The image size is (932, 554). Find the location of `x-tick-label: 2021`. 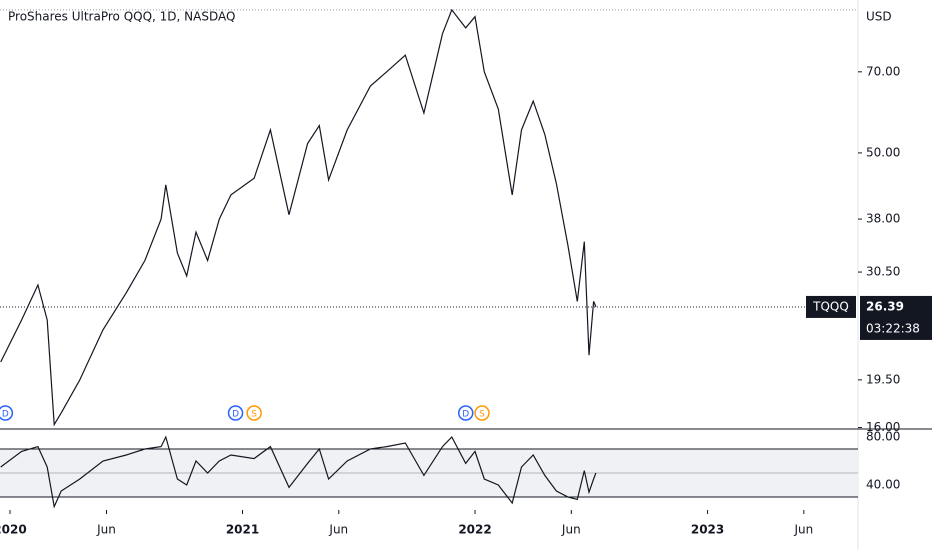

x-tick-label: 2021 is located at coordinates (242, 530).